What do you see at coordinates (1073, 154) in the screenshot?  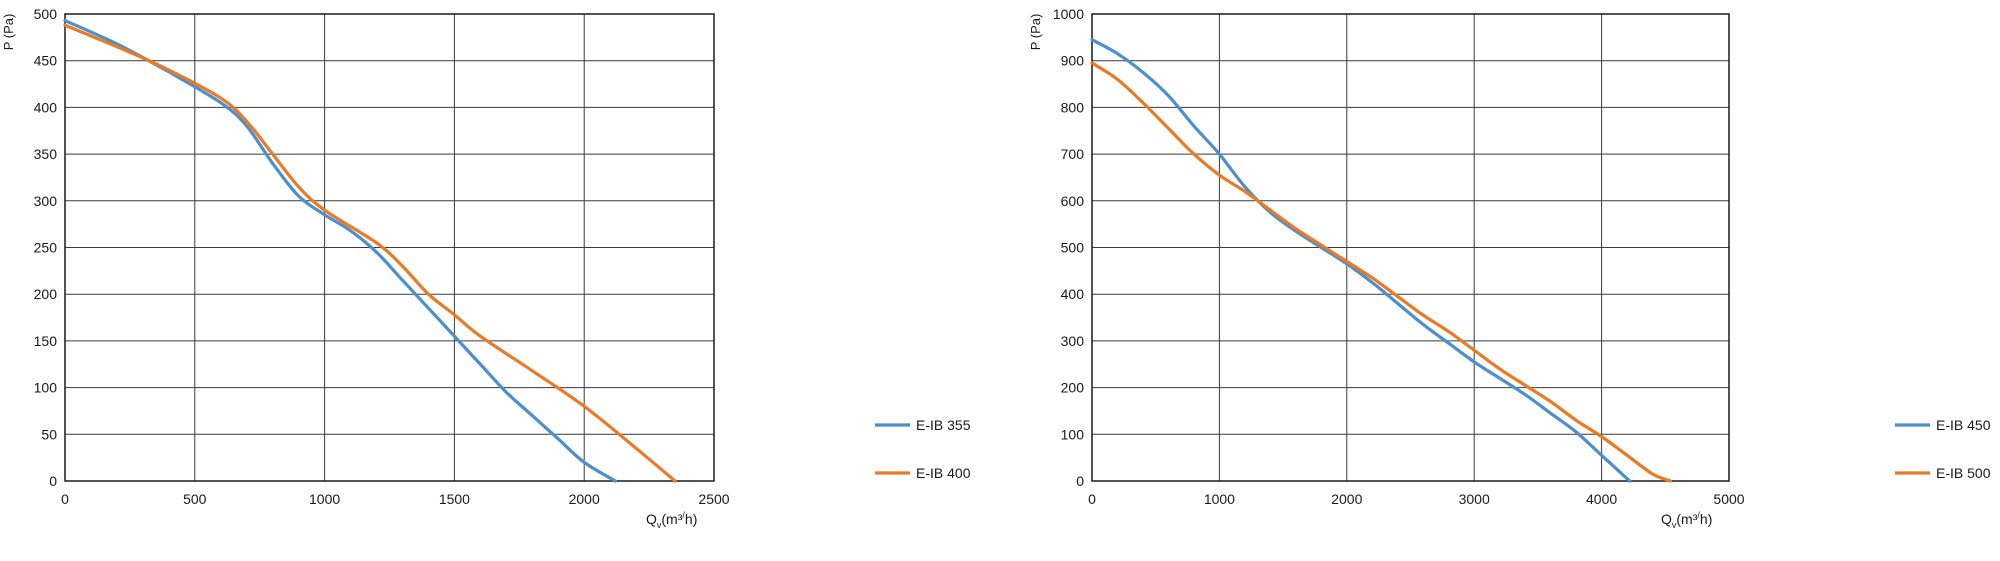 I see `y-tick-label: 700` at bounding box center [1073, 154].